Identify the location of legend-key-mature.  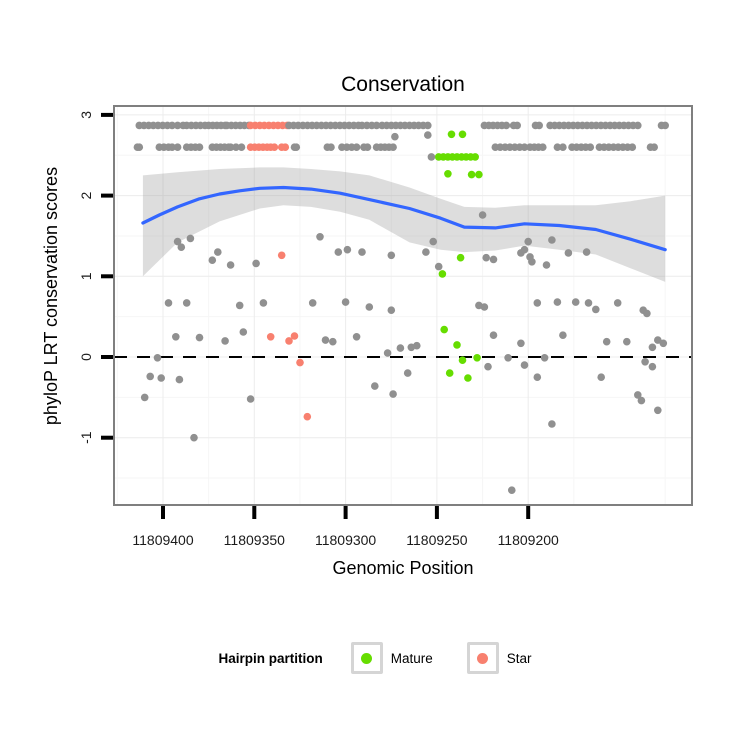
(366, 658).